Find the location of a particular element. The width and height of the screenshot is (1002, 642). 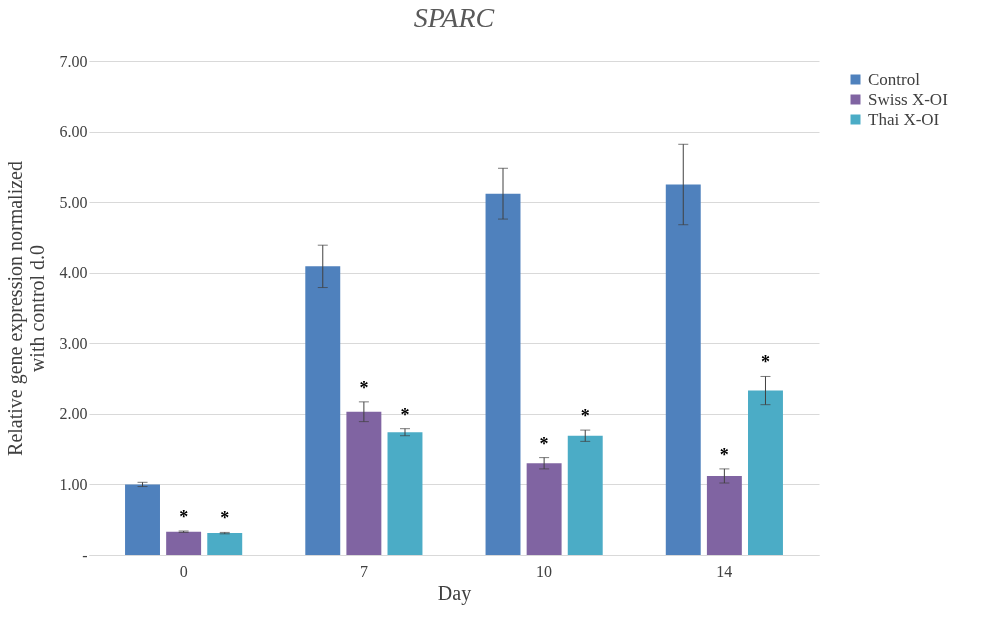

x-tick-label: 7 is located at coordinates (363, 571).